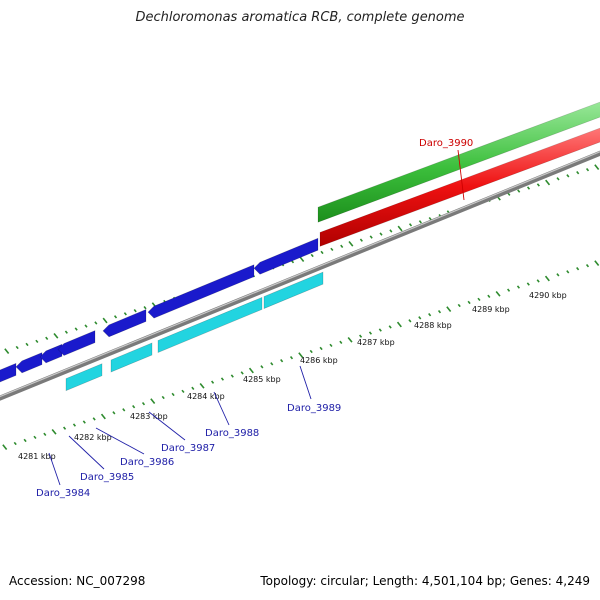 The height and width of the screenshot is (600, 600). What do you see at coordinates (548, 295) in the screenshot?
I see `kbp-label: 4290 kbp` at bounding box center [548, 295].